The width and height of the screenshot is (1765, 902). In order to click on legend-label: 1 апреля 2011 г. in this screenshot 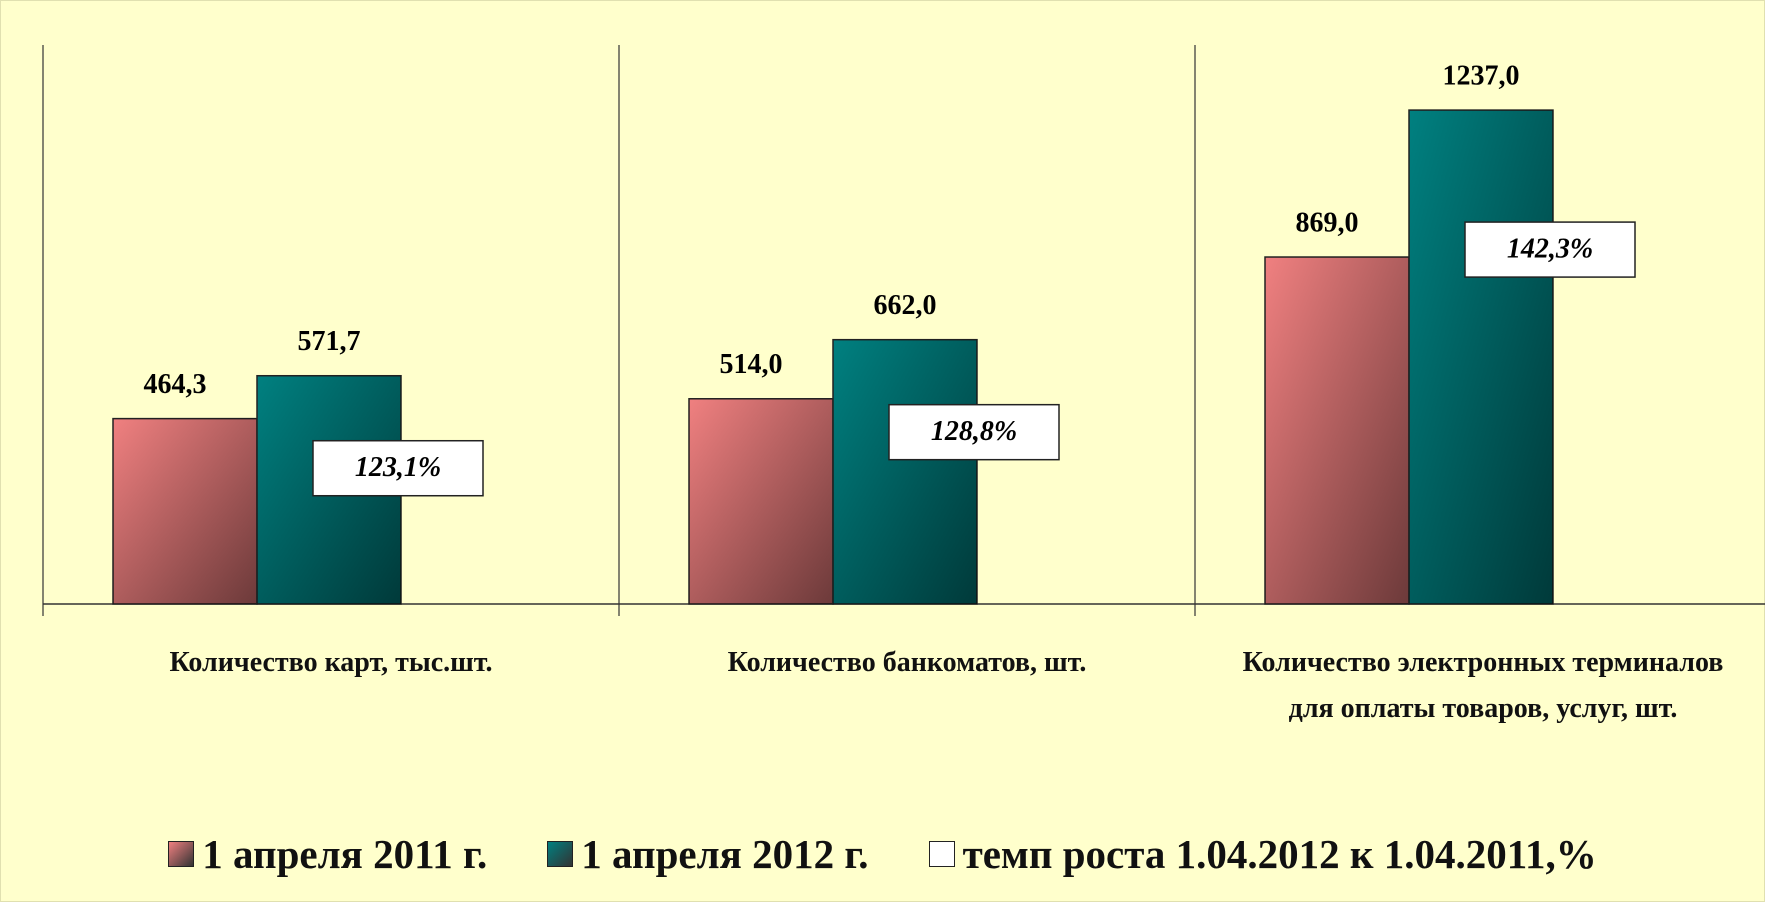, I will do `click(345, 854)`.